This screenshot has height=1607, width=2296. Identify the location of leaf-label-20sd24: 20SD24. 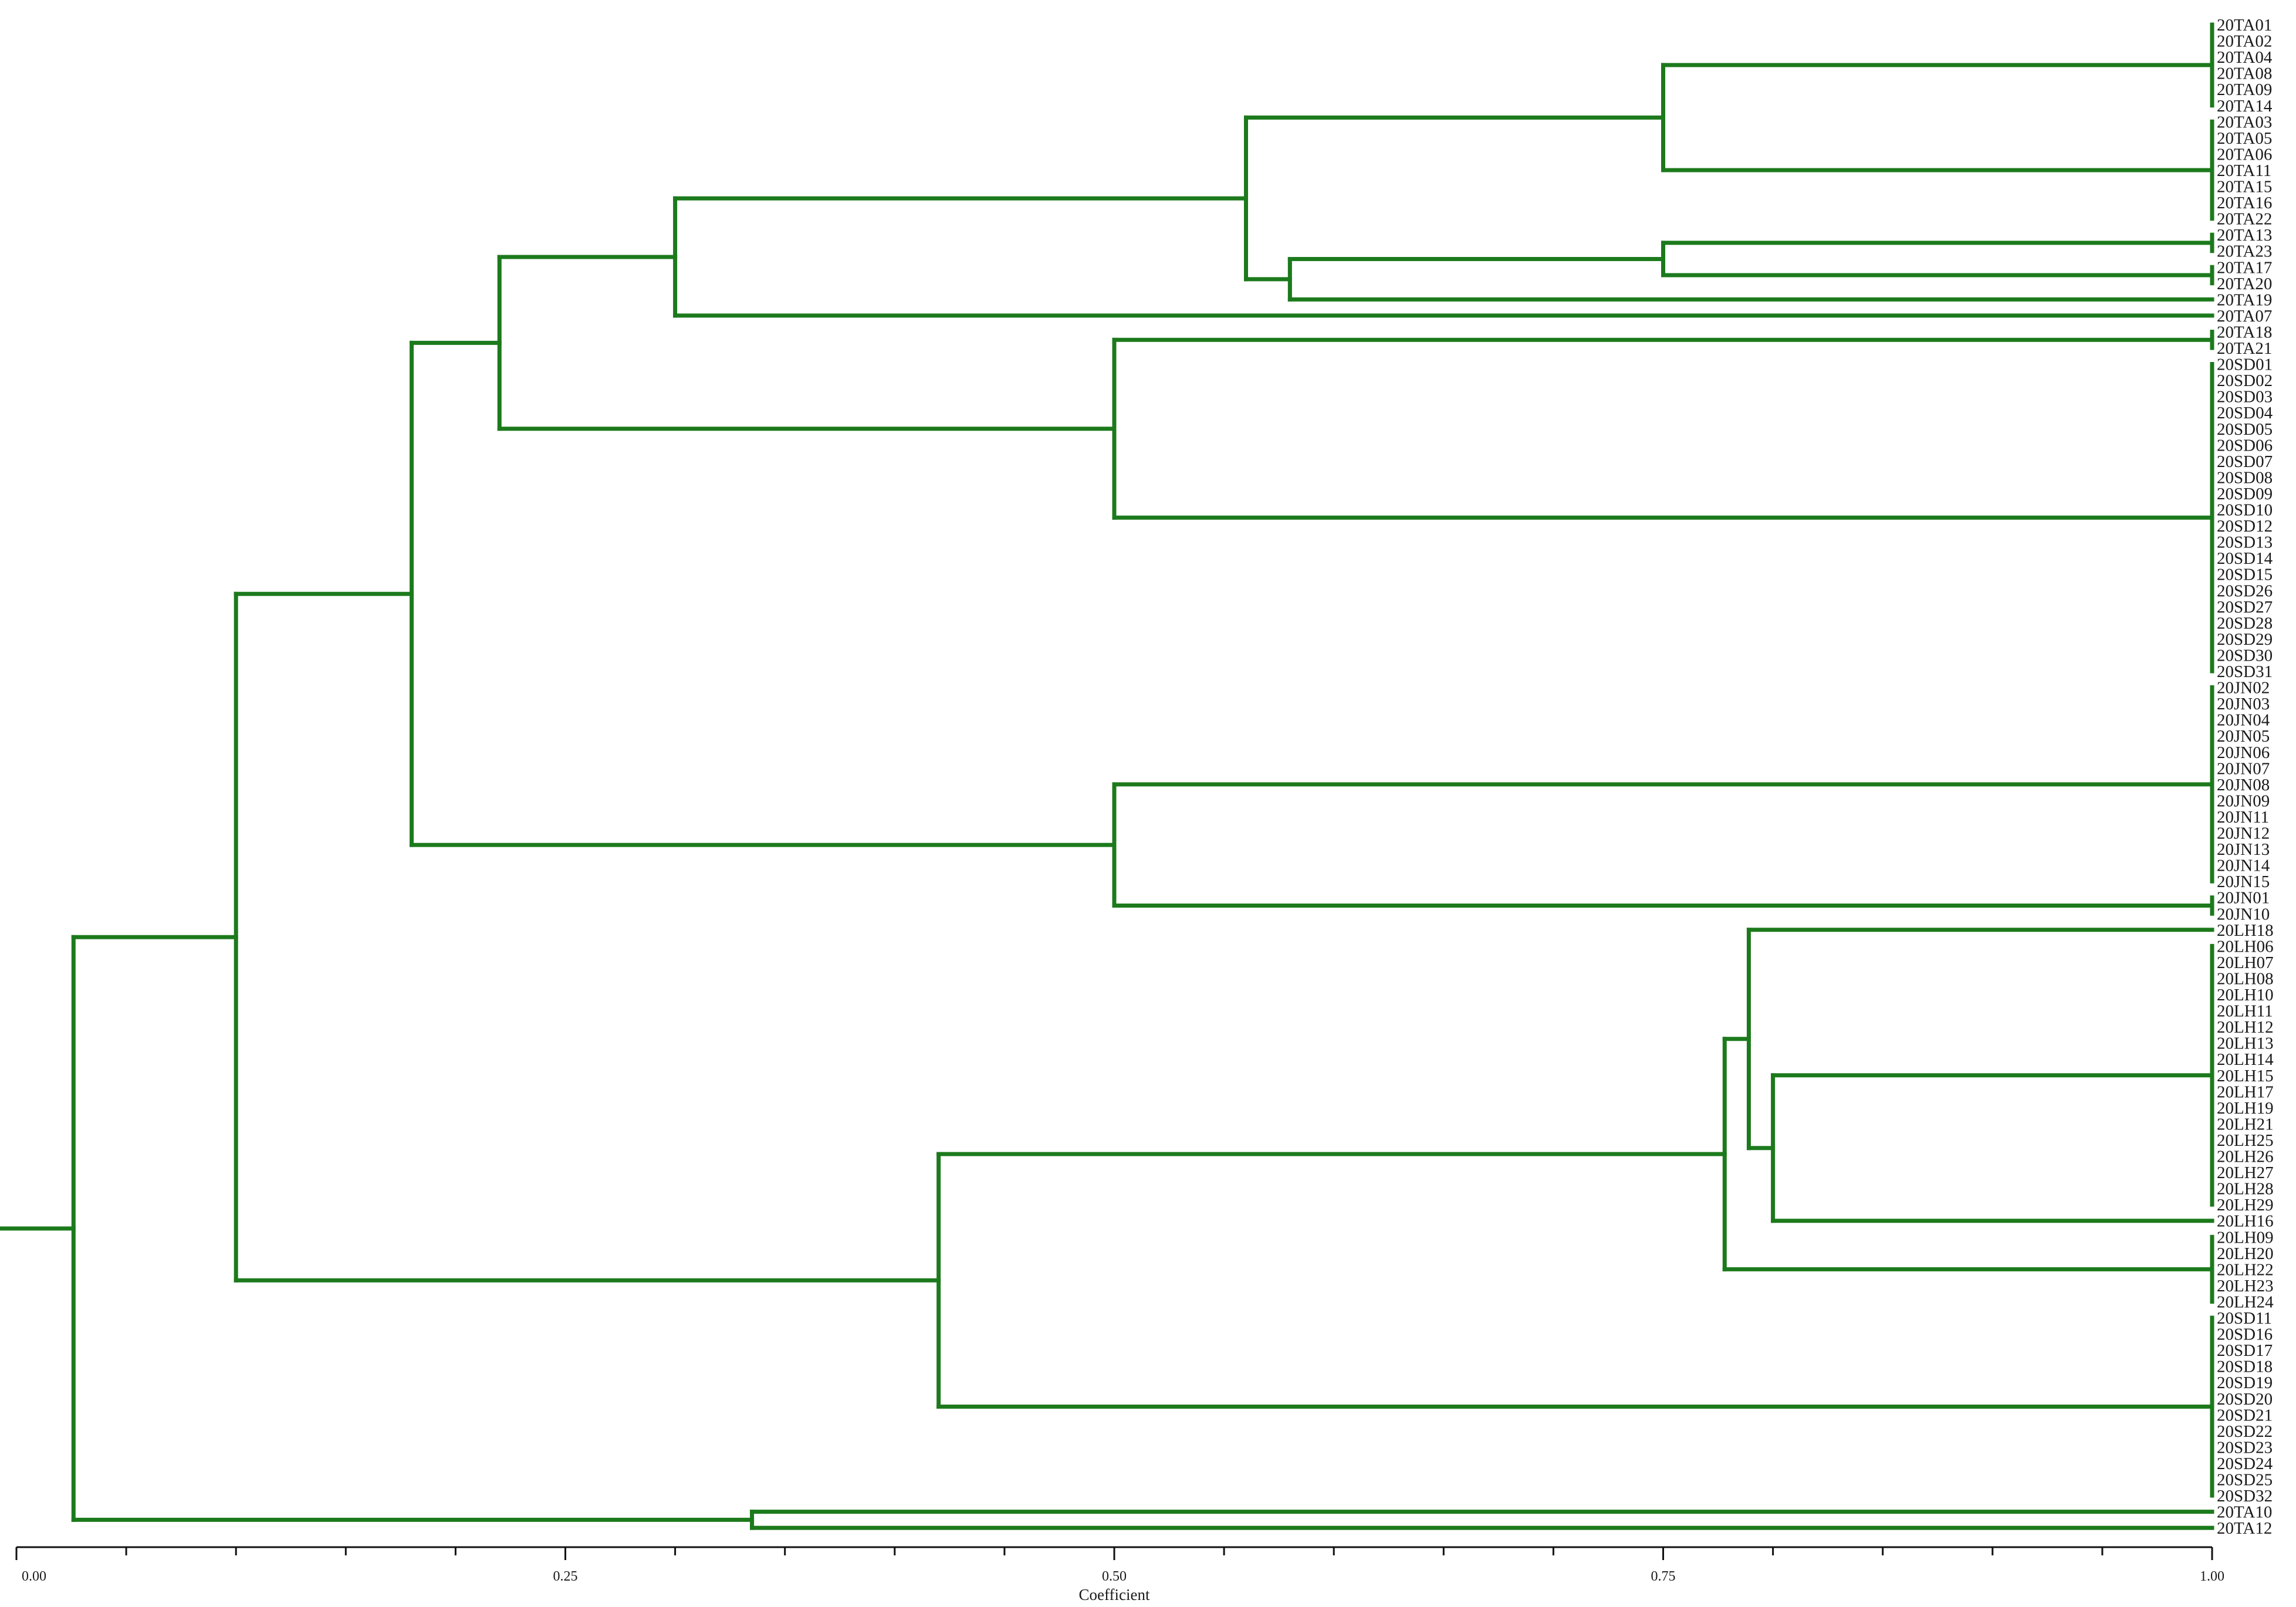
(2245, 1464).